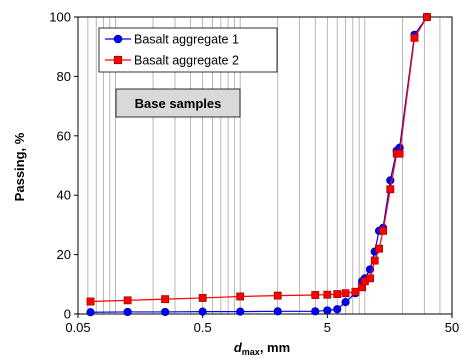 The width and height of the screenshot is (461, 358). I want to click on legend-label-series-2: Basalt aggregate 2, so click(186, 61).